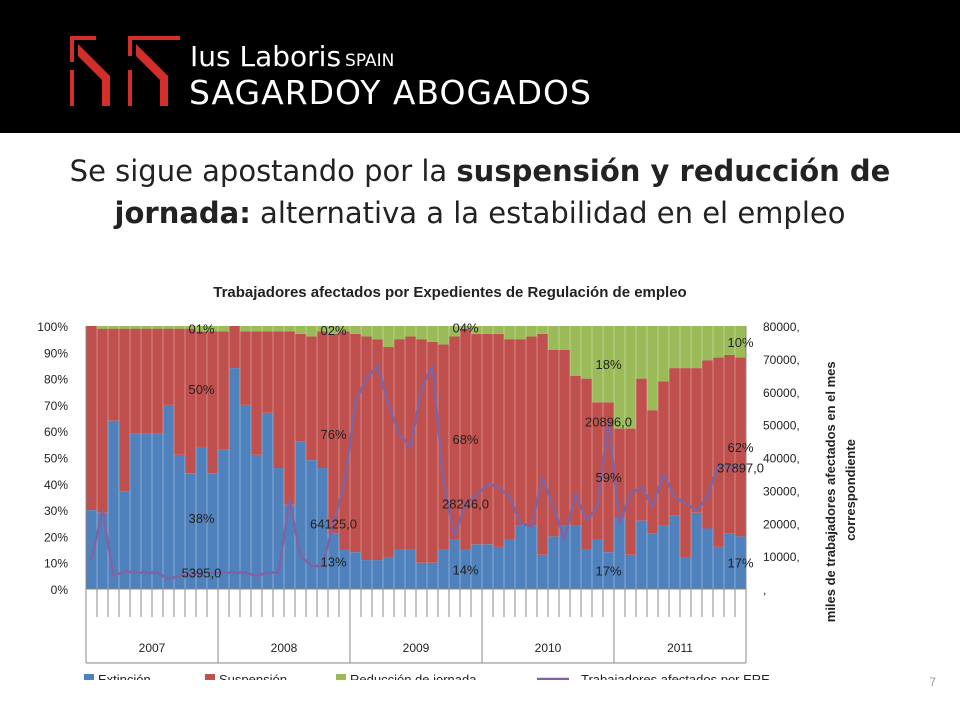  I want to click on brand-ius-laboris: Ius Laboris SPAIN, so click(292, 56).